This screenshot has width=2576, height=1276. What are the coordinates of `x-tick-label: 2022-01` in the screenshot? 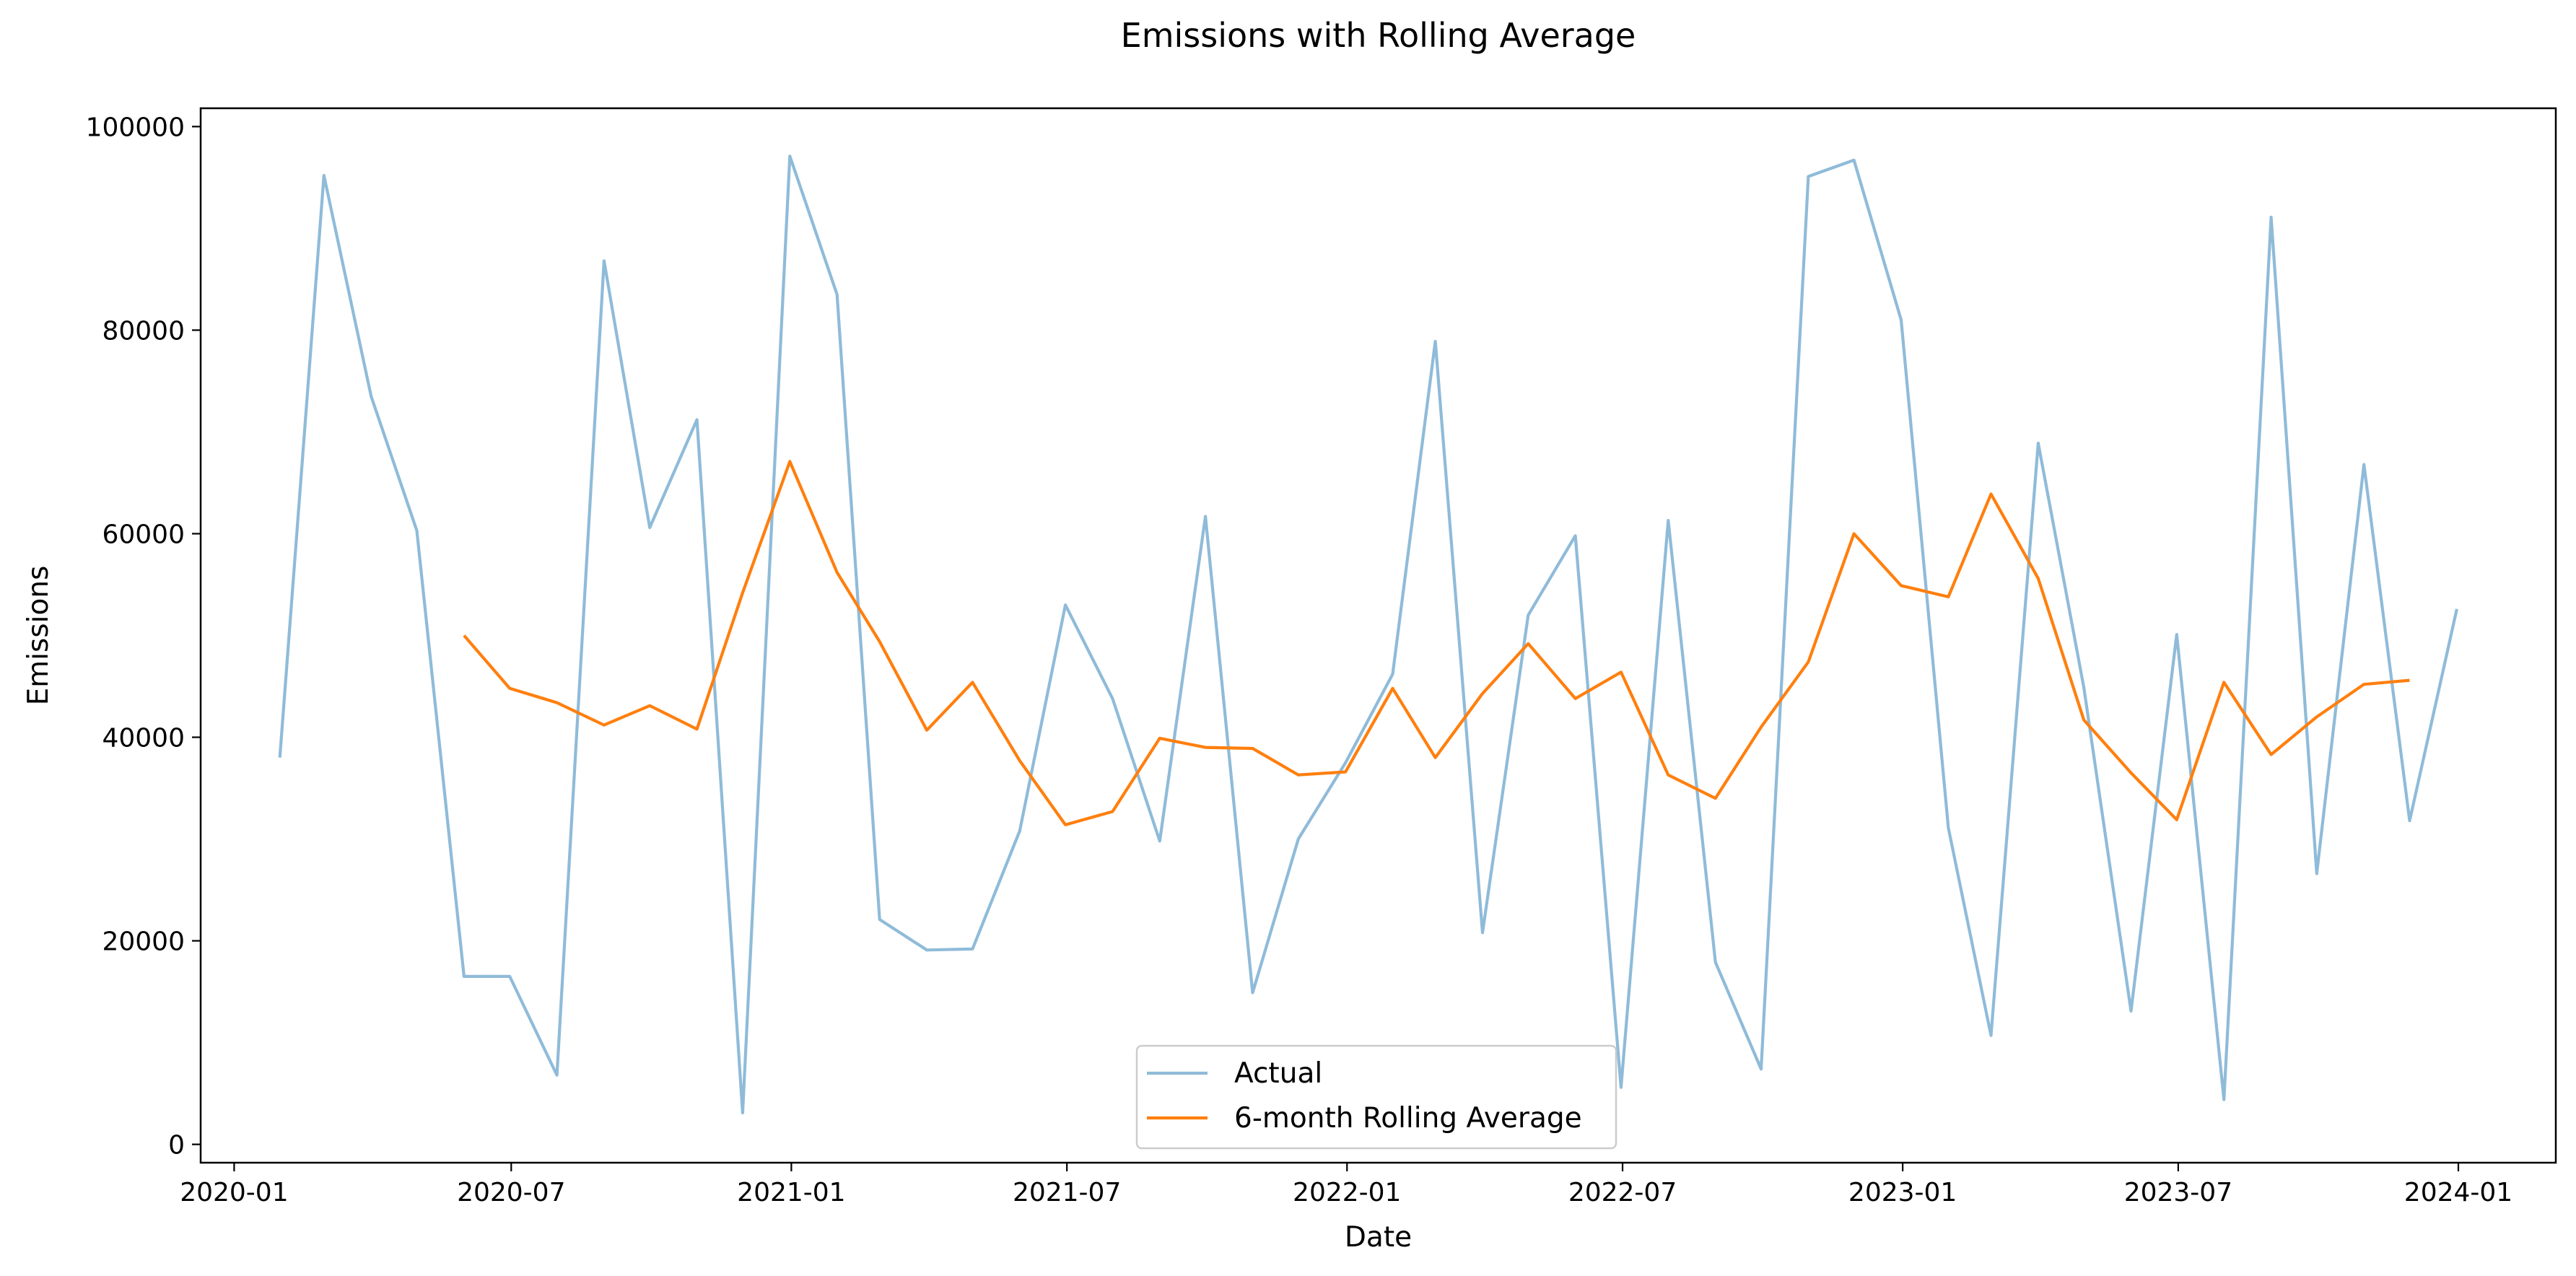 It's located at (1347, 1192).